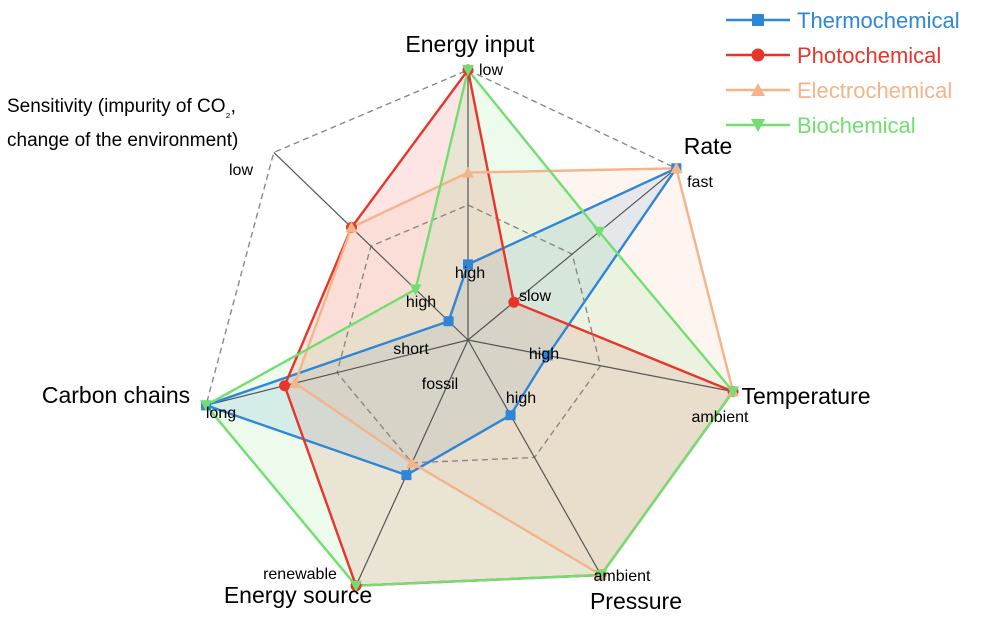 The height and width of the screenshot is (624, 1000). What do you see at coordinates (228, 112) in the screenshot?
I see `axis-title-sensitivity-subscript: ₂` at bounding box center [228, 112].